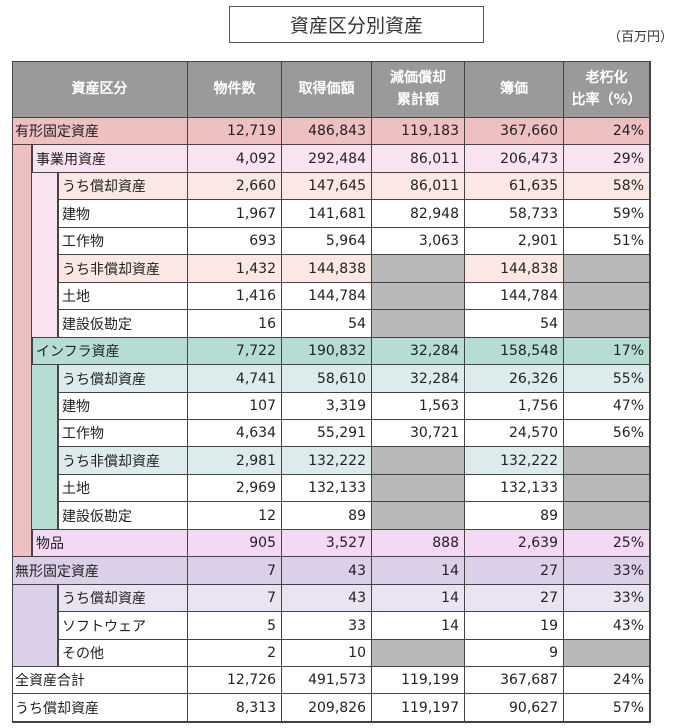 The width and height of the screenshot is (679, 728). Describe the element at coordinates (641, 37) in the screenshot. I see `unit-label: （百万円）` at that location.